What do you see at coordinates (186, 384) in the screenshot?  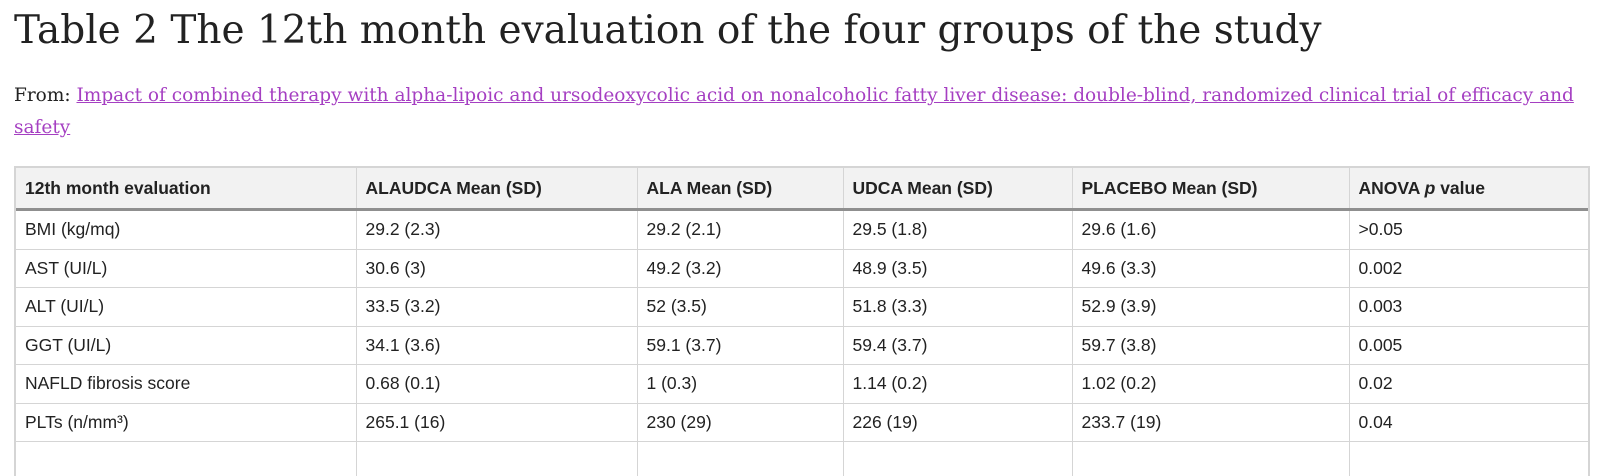 I see `table-cell: NAFLD fibrosis score` at bounding box center [186, 384].